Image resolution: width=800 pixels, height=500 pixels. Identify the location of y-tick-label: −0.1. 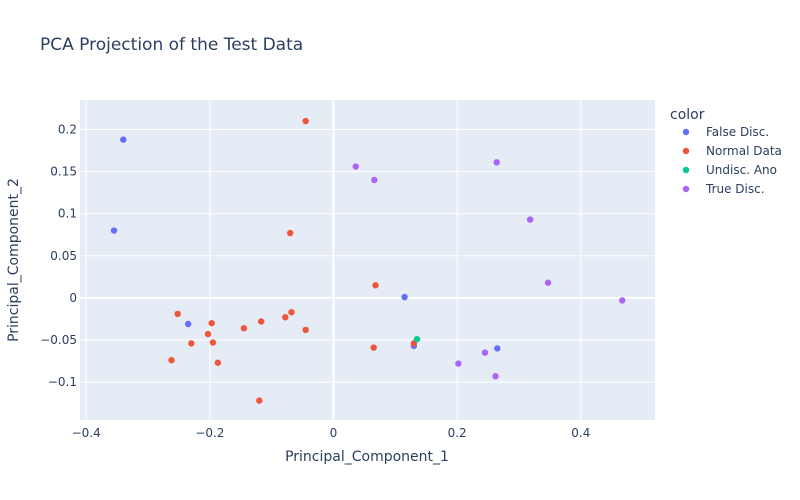
(62, 382).